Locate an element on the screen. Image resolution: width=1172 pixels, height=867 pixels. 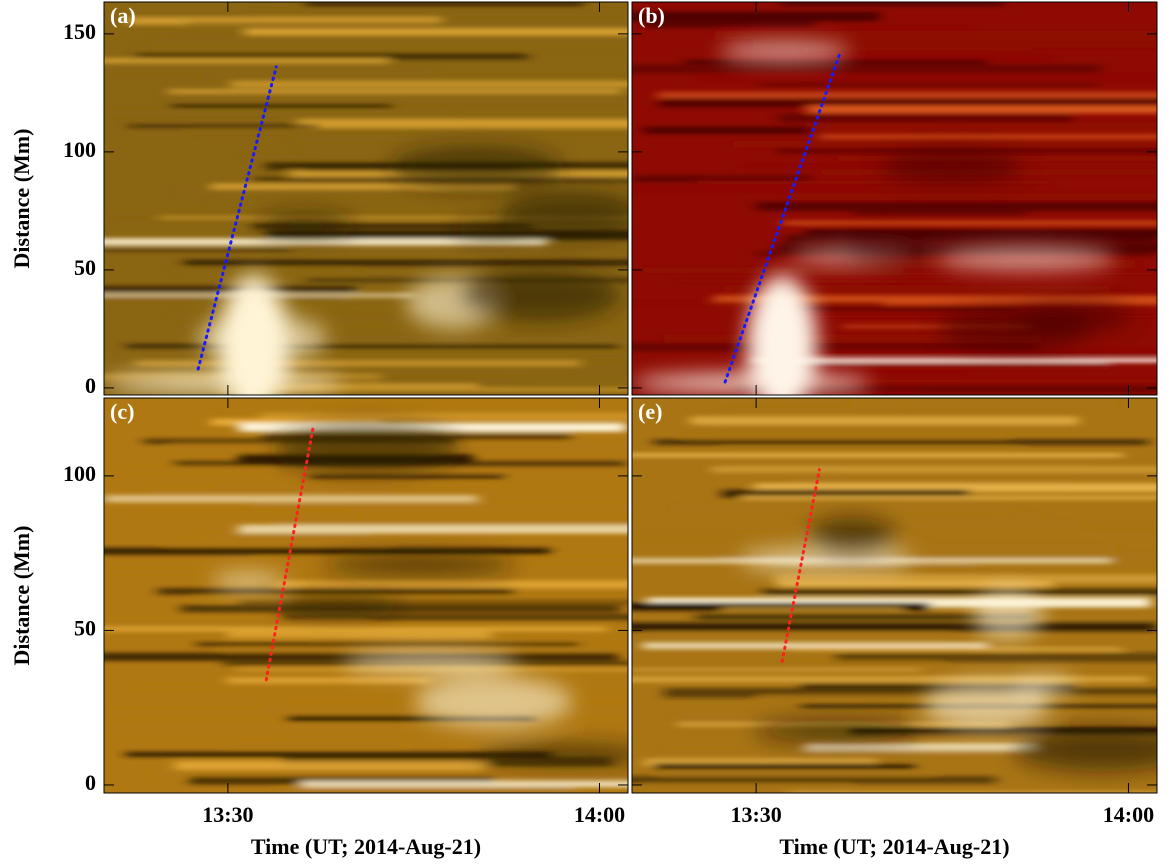
panel-label: (e) is located at coordinates (650, 411).